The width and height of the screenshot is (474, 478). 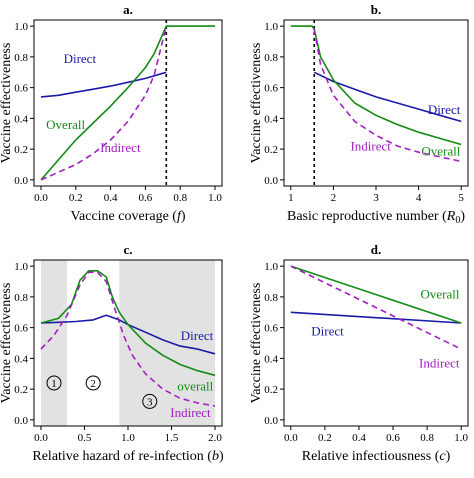 What do you see at coordinates (85, 438) in the screenshot?
I see `x-tick-label: 0.5` at bounding box center [85, 438].